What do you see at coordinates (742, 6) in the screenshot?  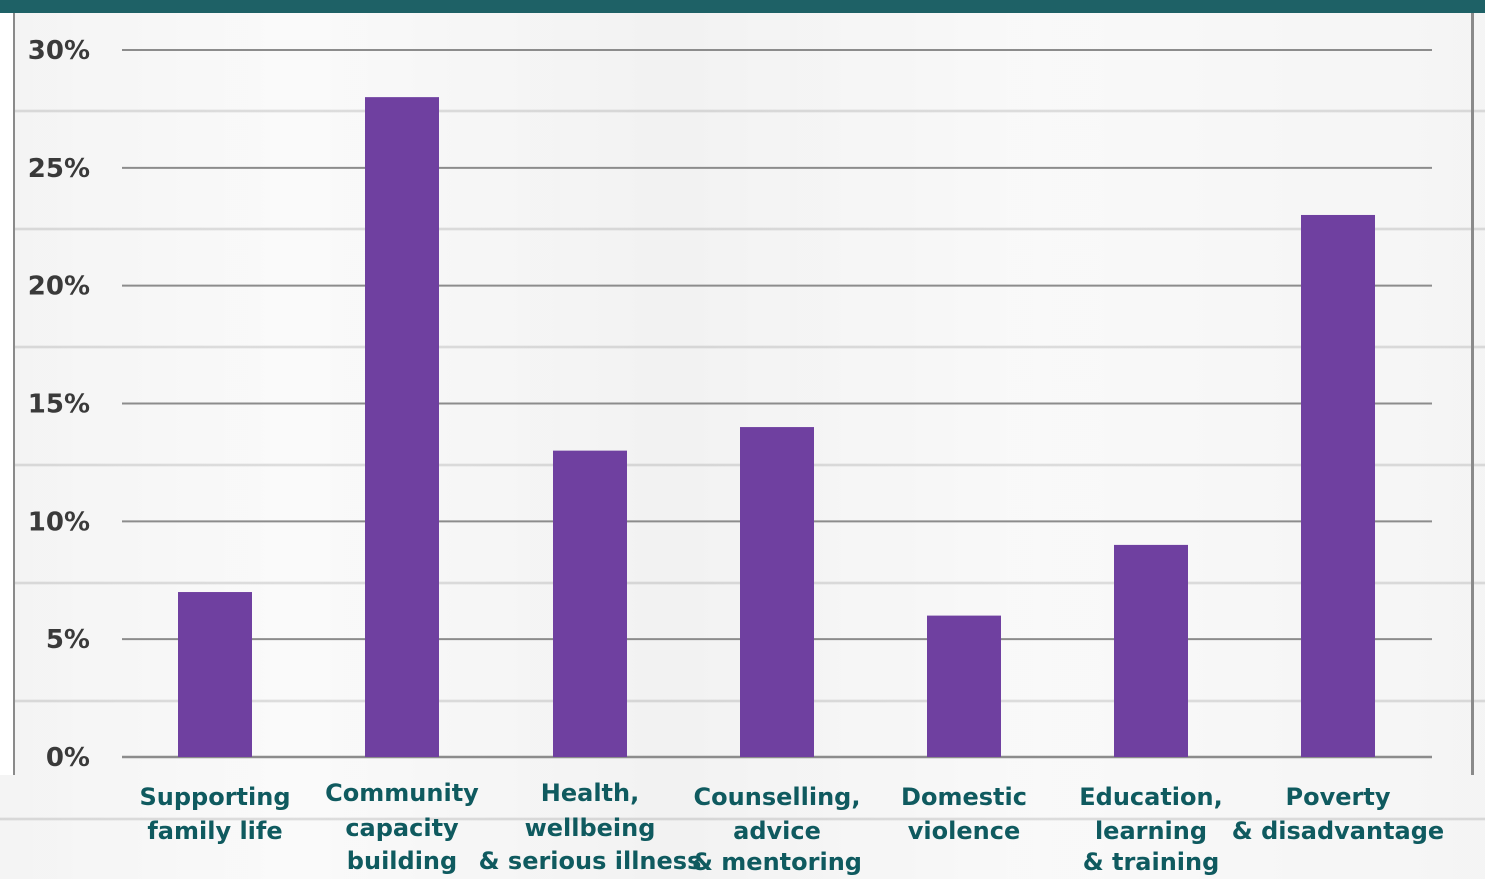 I see `top-band` at bounding box center [742, 6].